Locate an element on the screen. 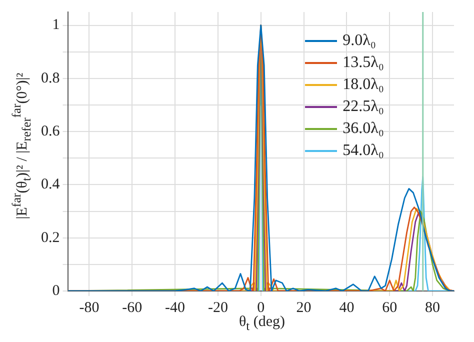 The height and width of the screenshot is (342, 474). y-tick-label: 0 is located at coordinates (56, 290).